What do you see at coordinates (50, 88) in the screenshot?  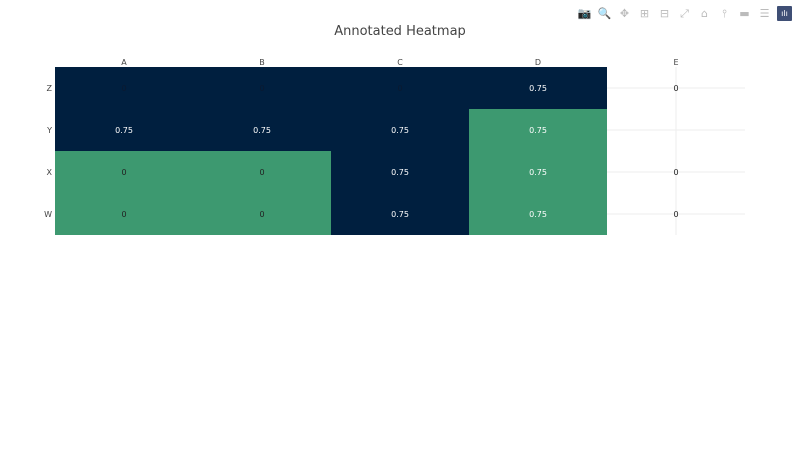 I see `y-tick-label: Z` at bounding box center [50, 88].